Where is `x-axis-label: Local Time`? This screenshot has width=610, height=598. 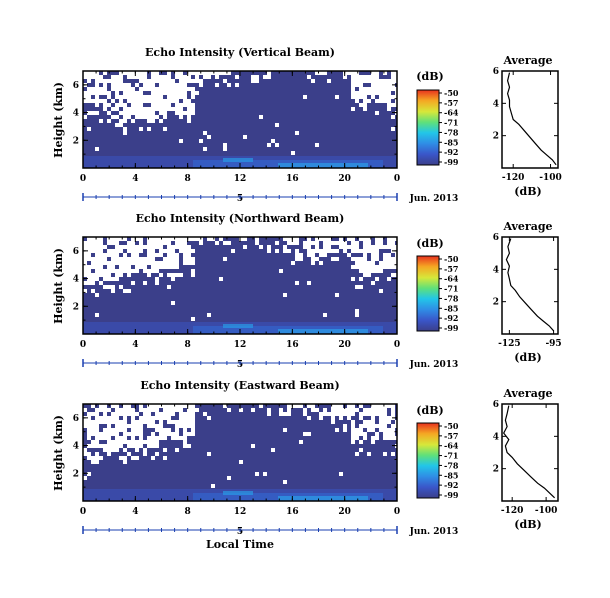
x-axis-label: Local Time is located at coordinates (240, 544).